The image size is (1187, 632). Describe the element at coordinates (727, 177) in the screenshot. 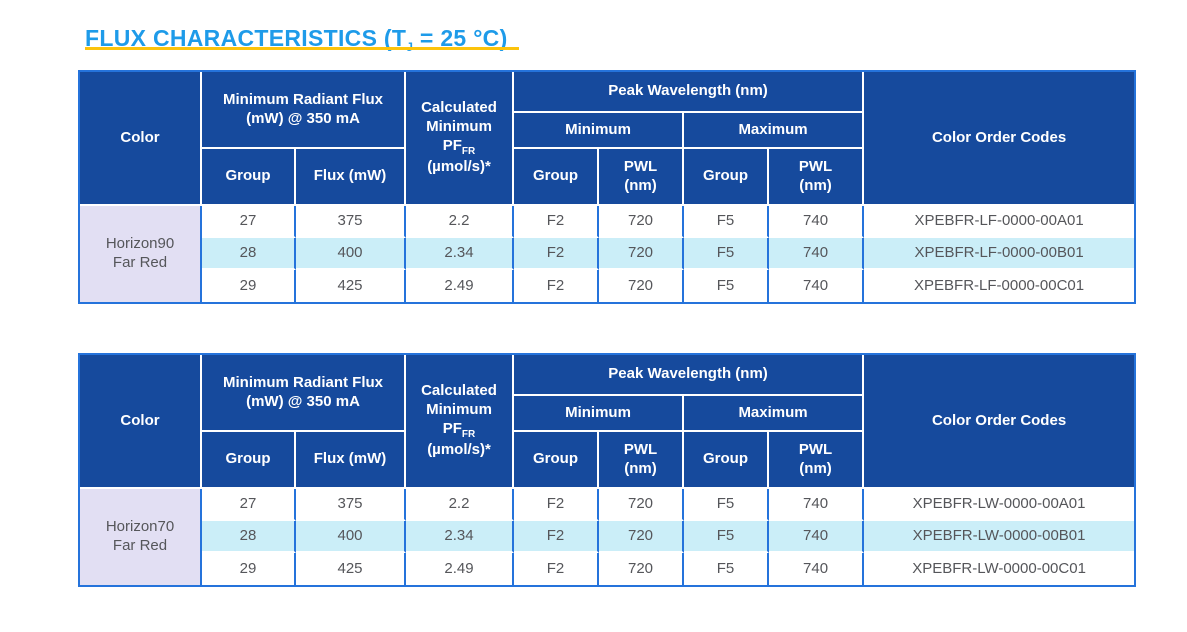

I see `header-max-group: Group` at that location.